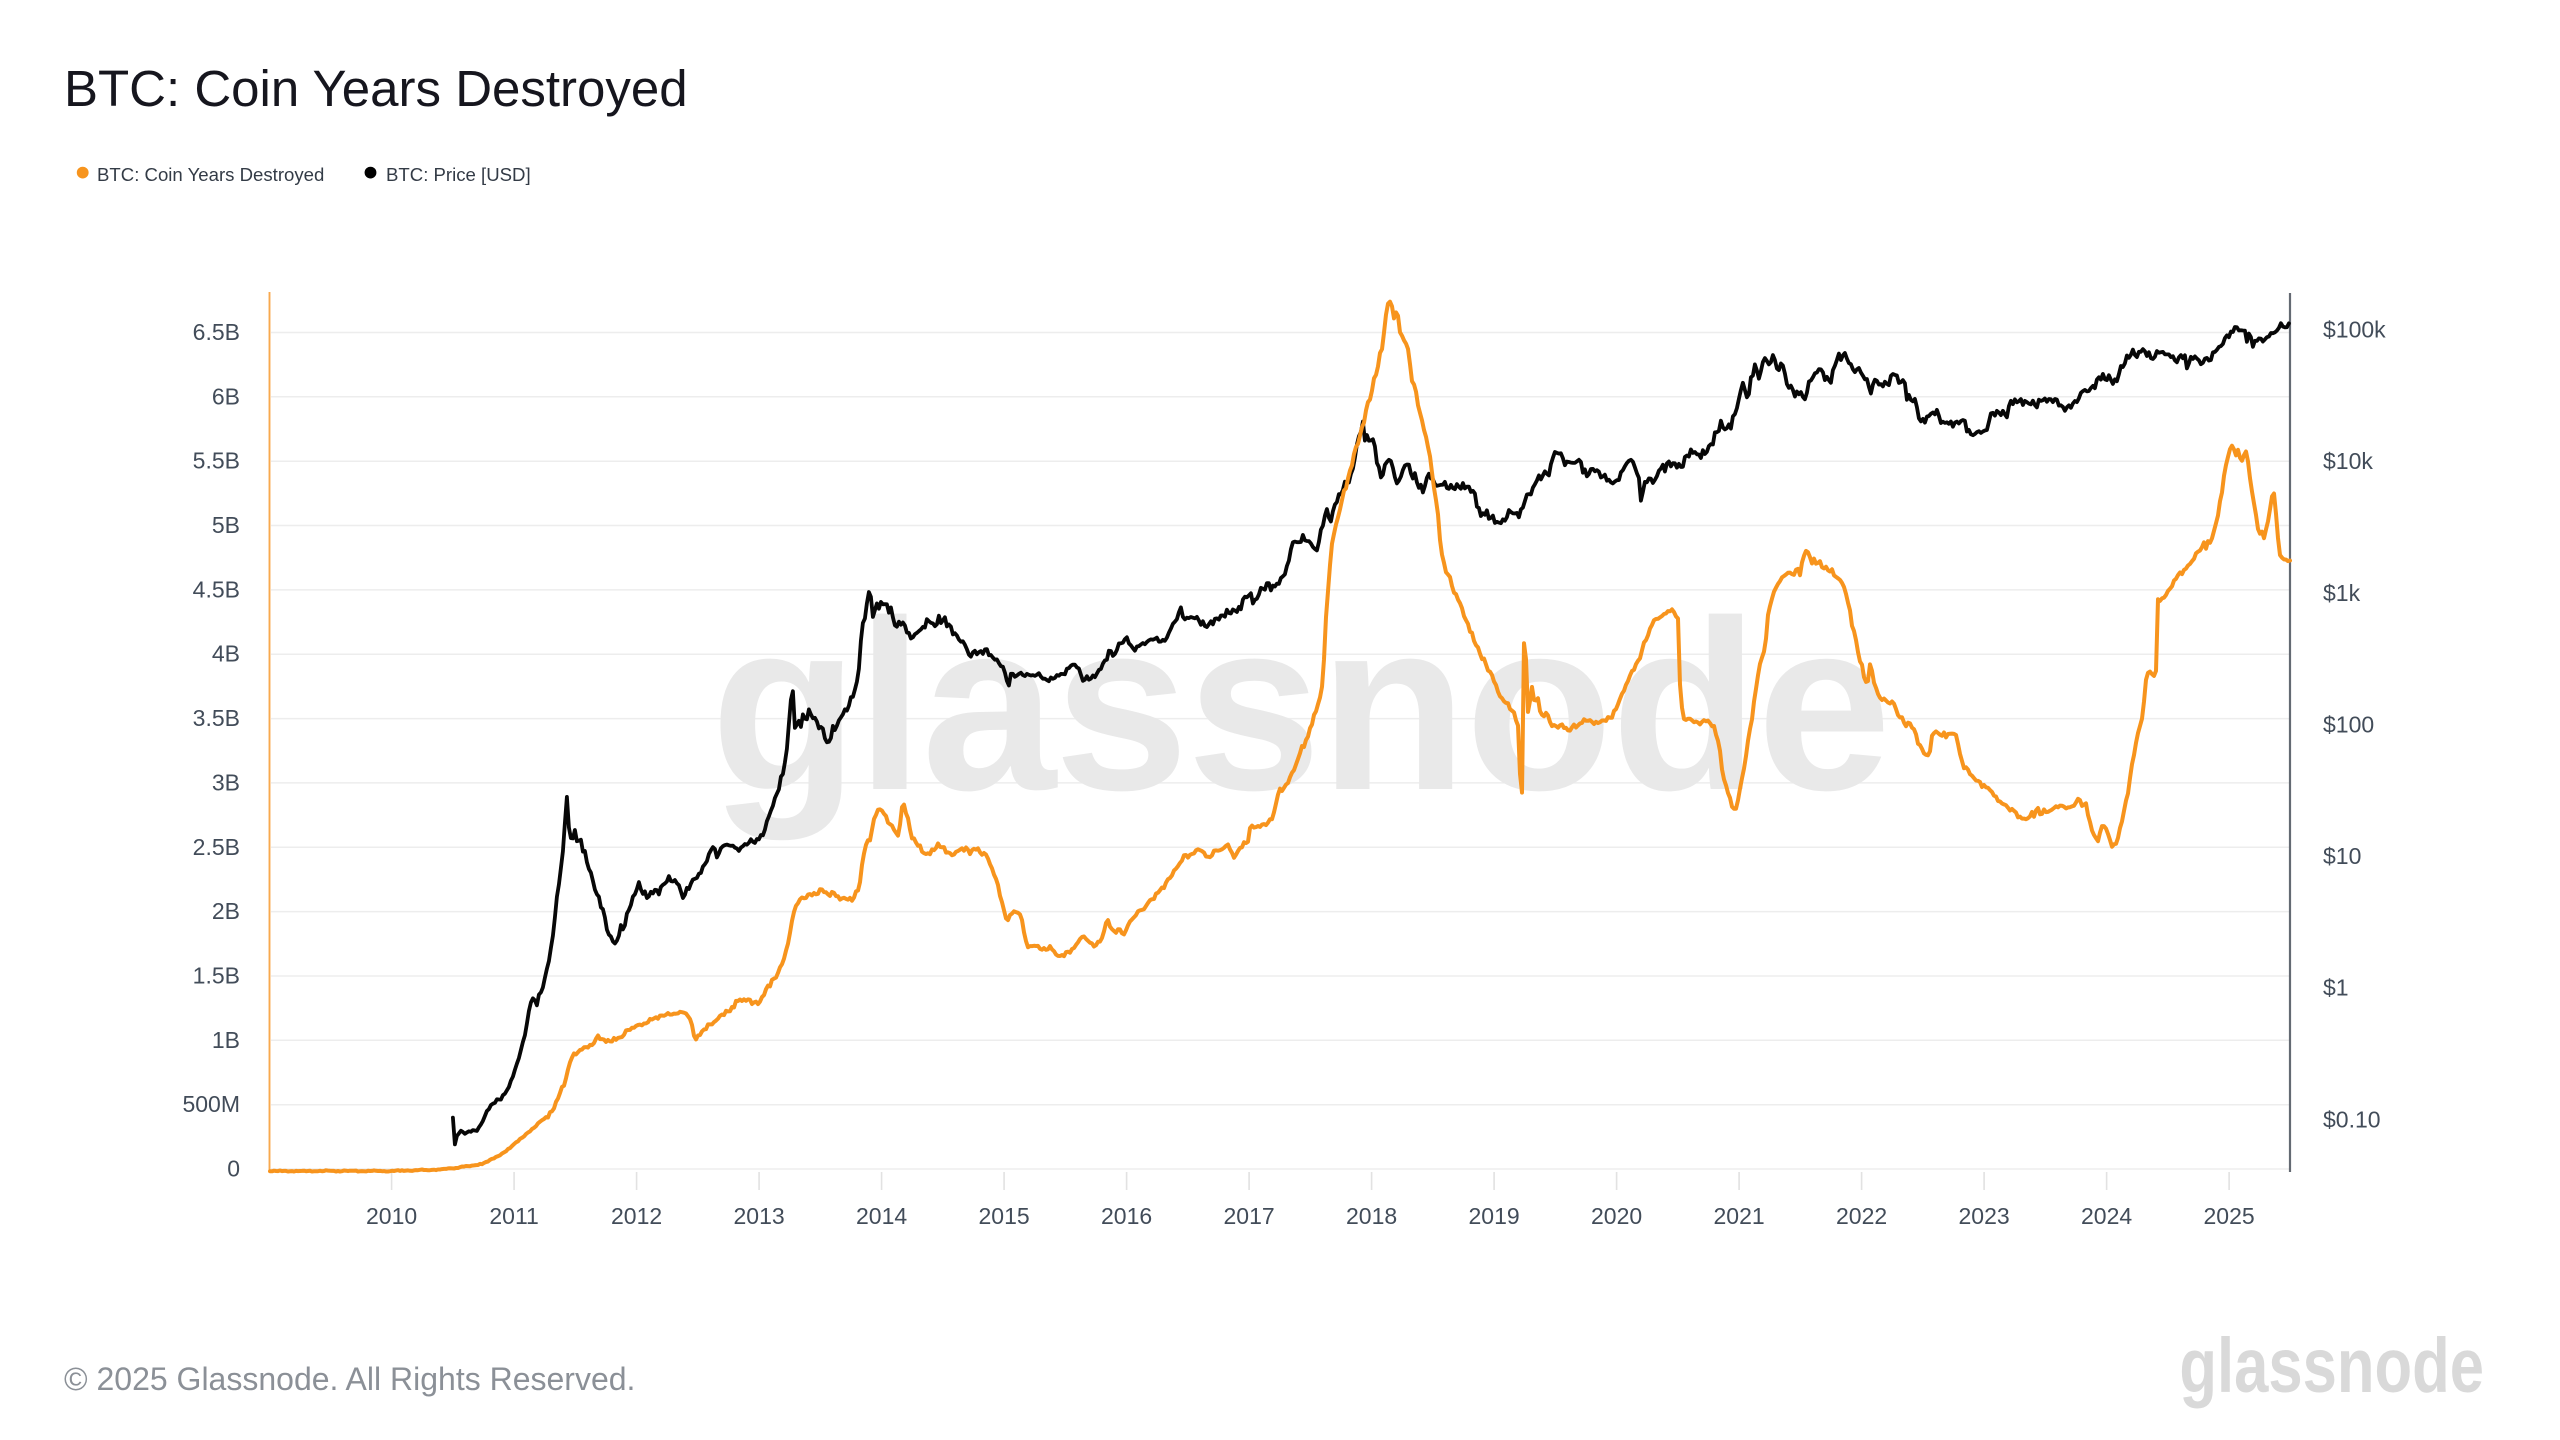 The width and height of the screenshot is (2560, 1440). I want to click on svg-text: 500M, so click(211, 1104).